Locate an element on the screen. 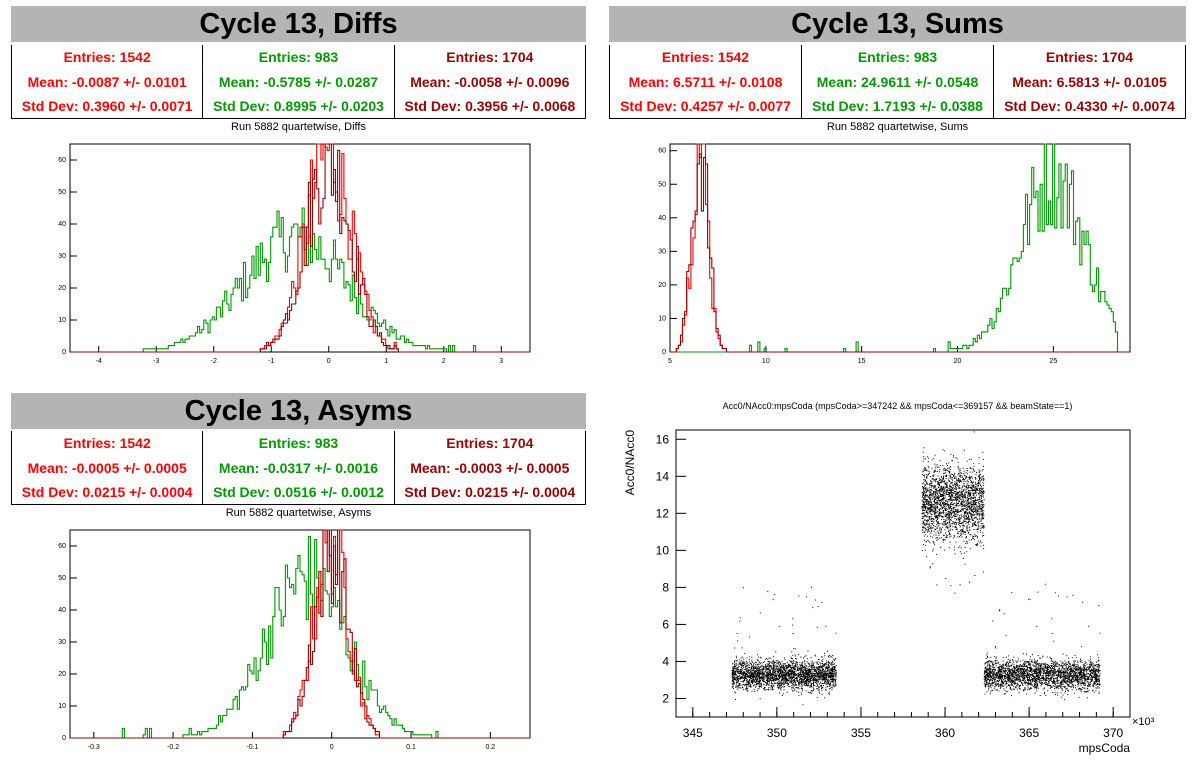 The image size is (1196, 772). sums-hist-y-tick-label: 60 is located at coordinates (662, 151).